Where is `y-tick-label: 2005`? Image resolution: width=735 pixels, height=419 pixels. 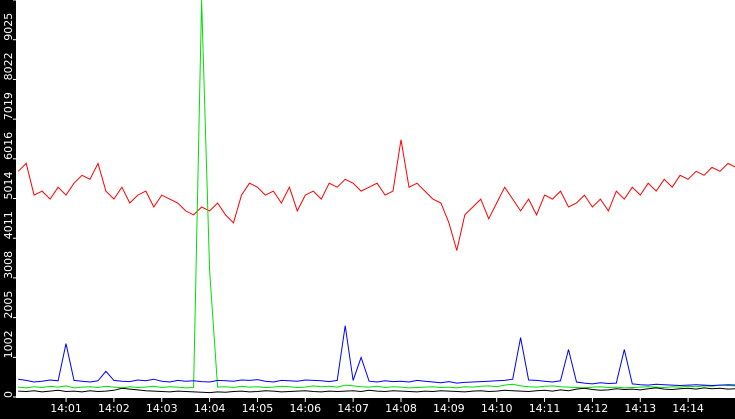 y-tick-label: 2005 is located at coordinates (8, 305).